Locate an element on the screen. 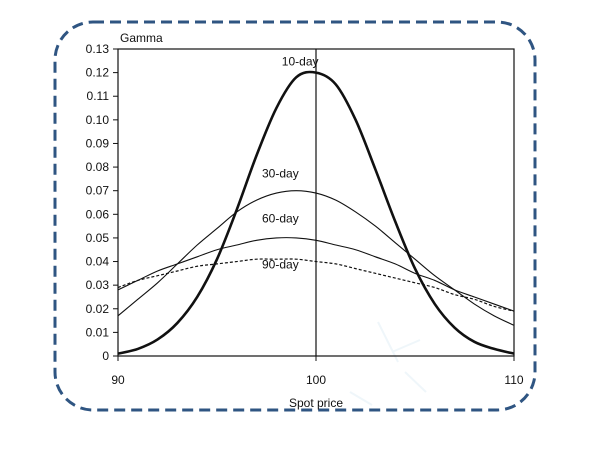  series-labels: 10-day 30-day 60-day 90-day is located at coordinates (290, 163).